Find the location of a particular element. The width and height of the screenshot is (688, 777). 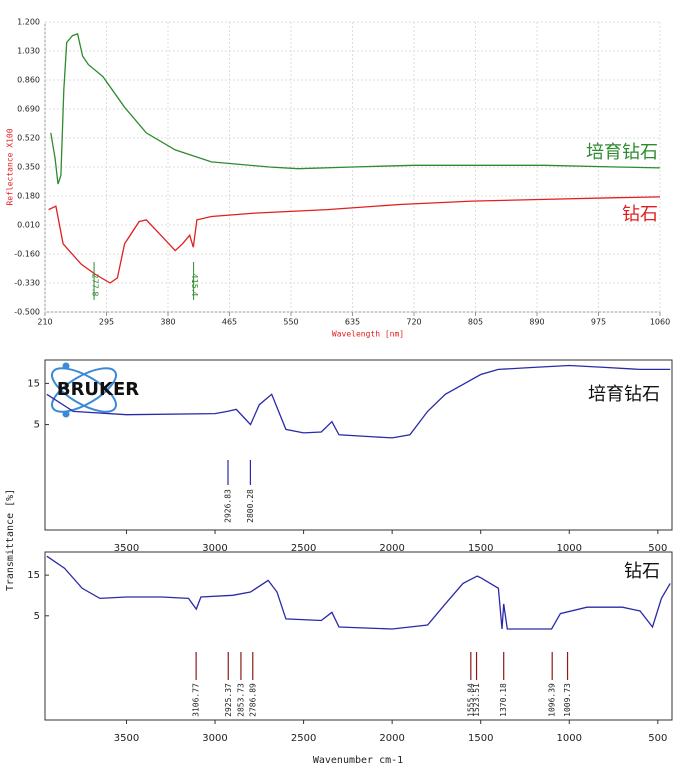

y-tick-label: 0.180 is located at coordinates (28, 196).